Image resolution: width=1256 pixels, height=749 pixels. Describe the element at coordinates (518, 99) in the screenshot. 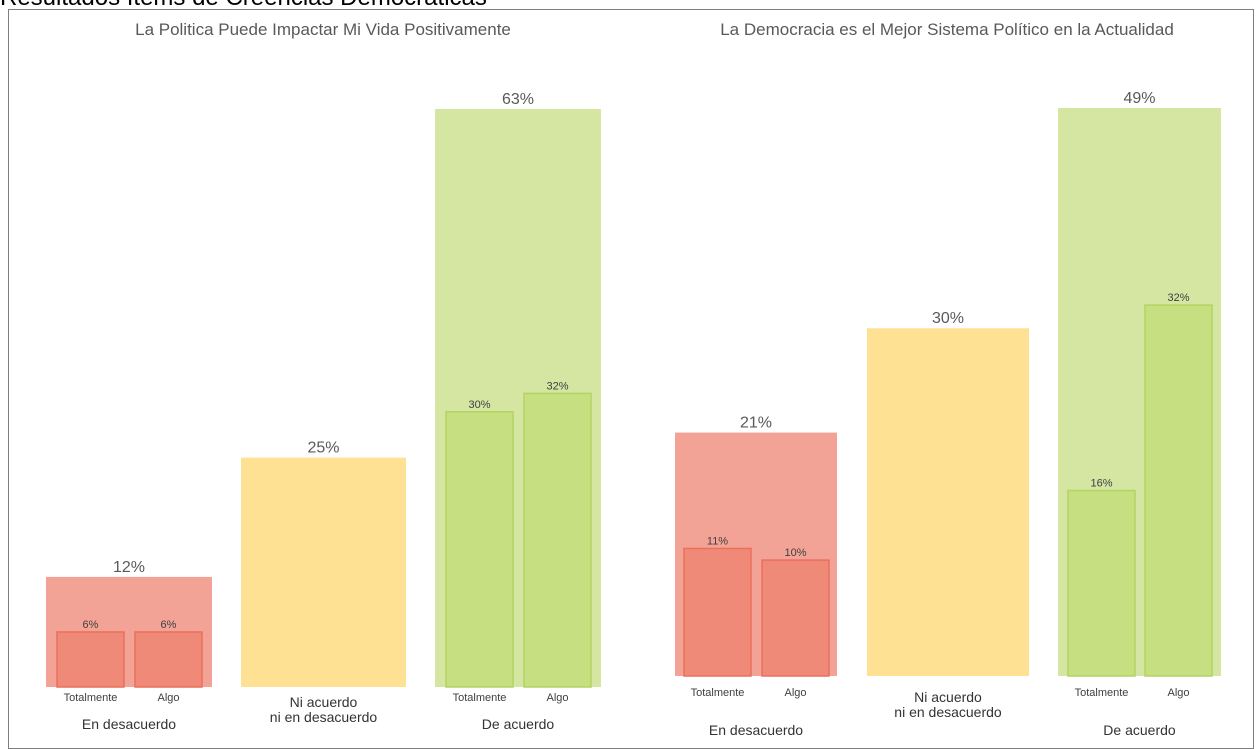

I see `bar-total-label: 63%` at that location.